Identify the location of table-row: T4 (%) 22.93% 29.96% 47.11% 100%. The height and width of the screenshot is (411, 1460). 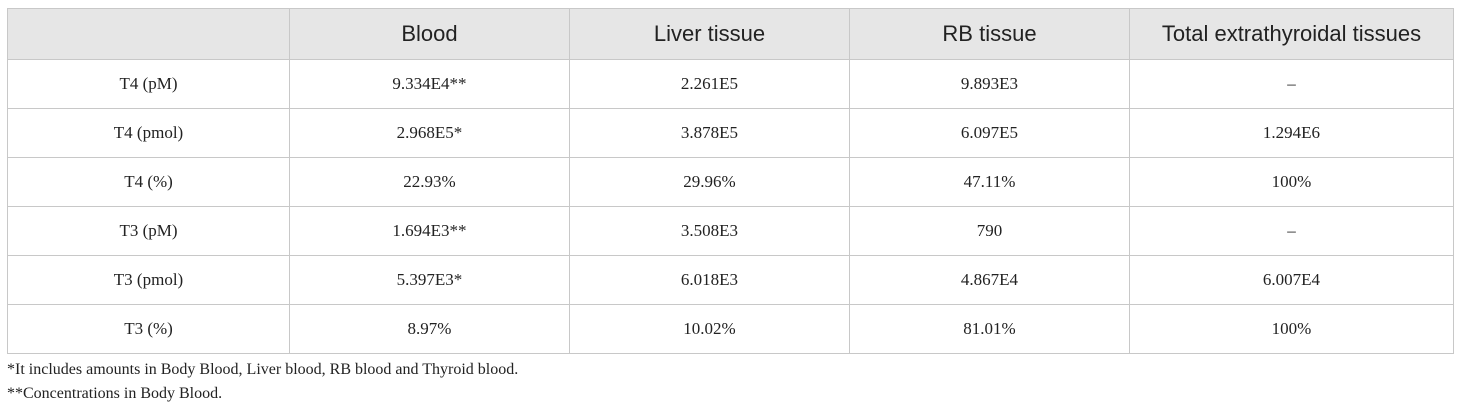
(730, 182).